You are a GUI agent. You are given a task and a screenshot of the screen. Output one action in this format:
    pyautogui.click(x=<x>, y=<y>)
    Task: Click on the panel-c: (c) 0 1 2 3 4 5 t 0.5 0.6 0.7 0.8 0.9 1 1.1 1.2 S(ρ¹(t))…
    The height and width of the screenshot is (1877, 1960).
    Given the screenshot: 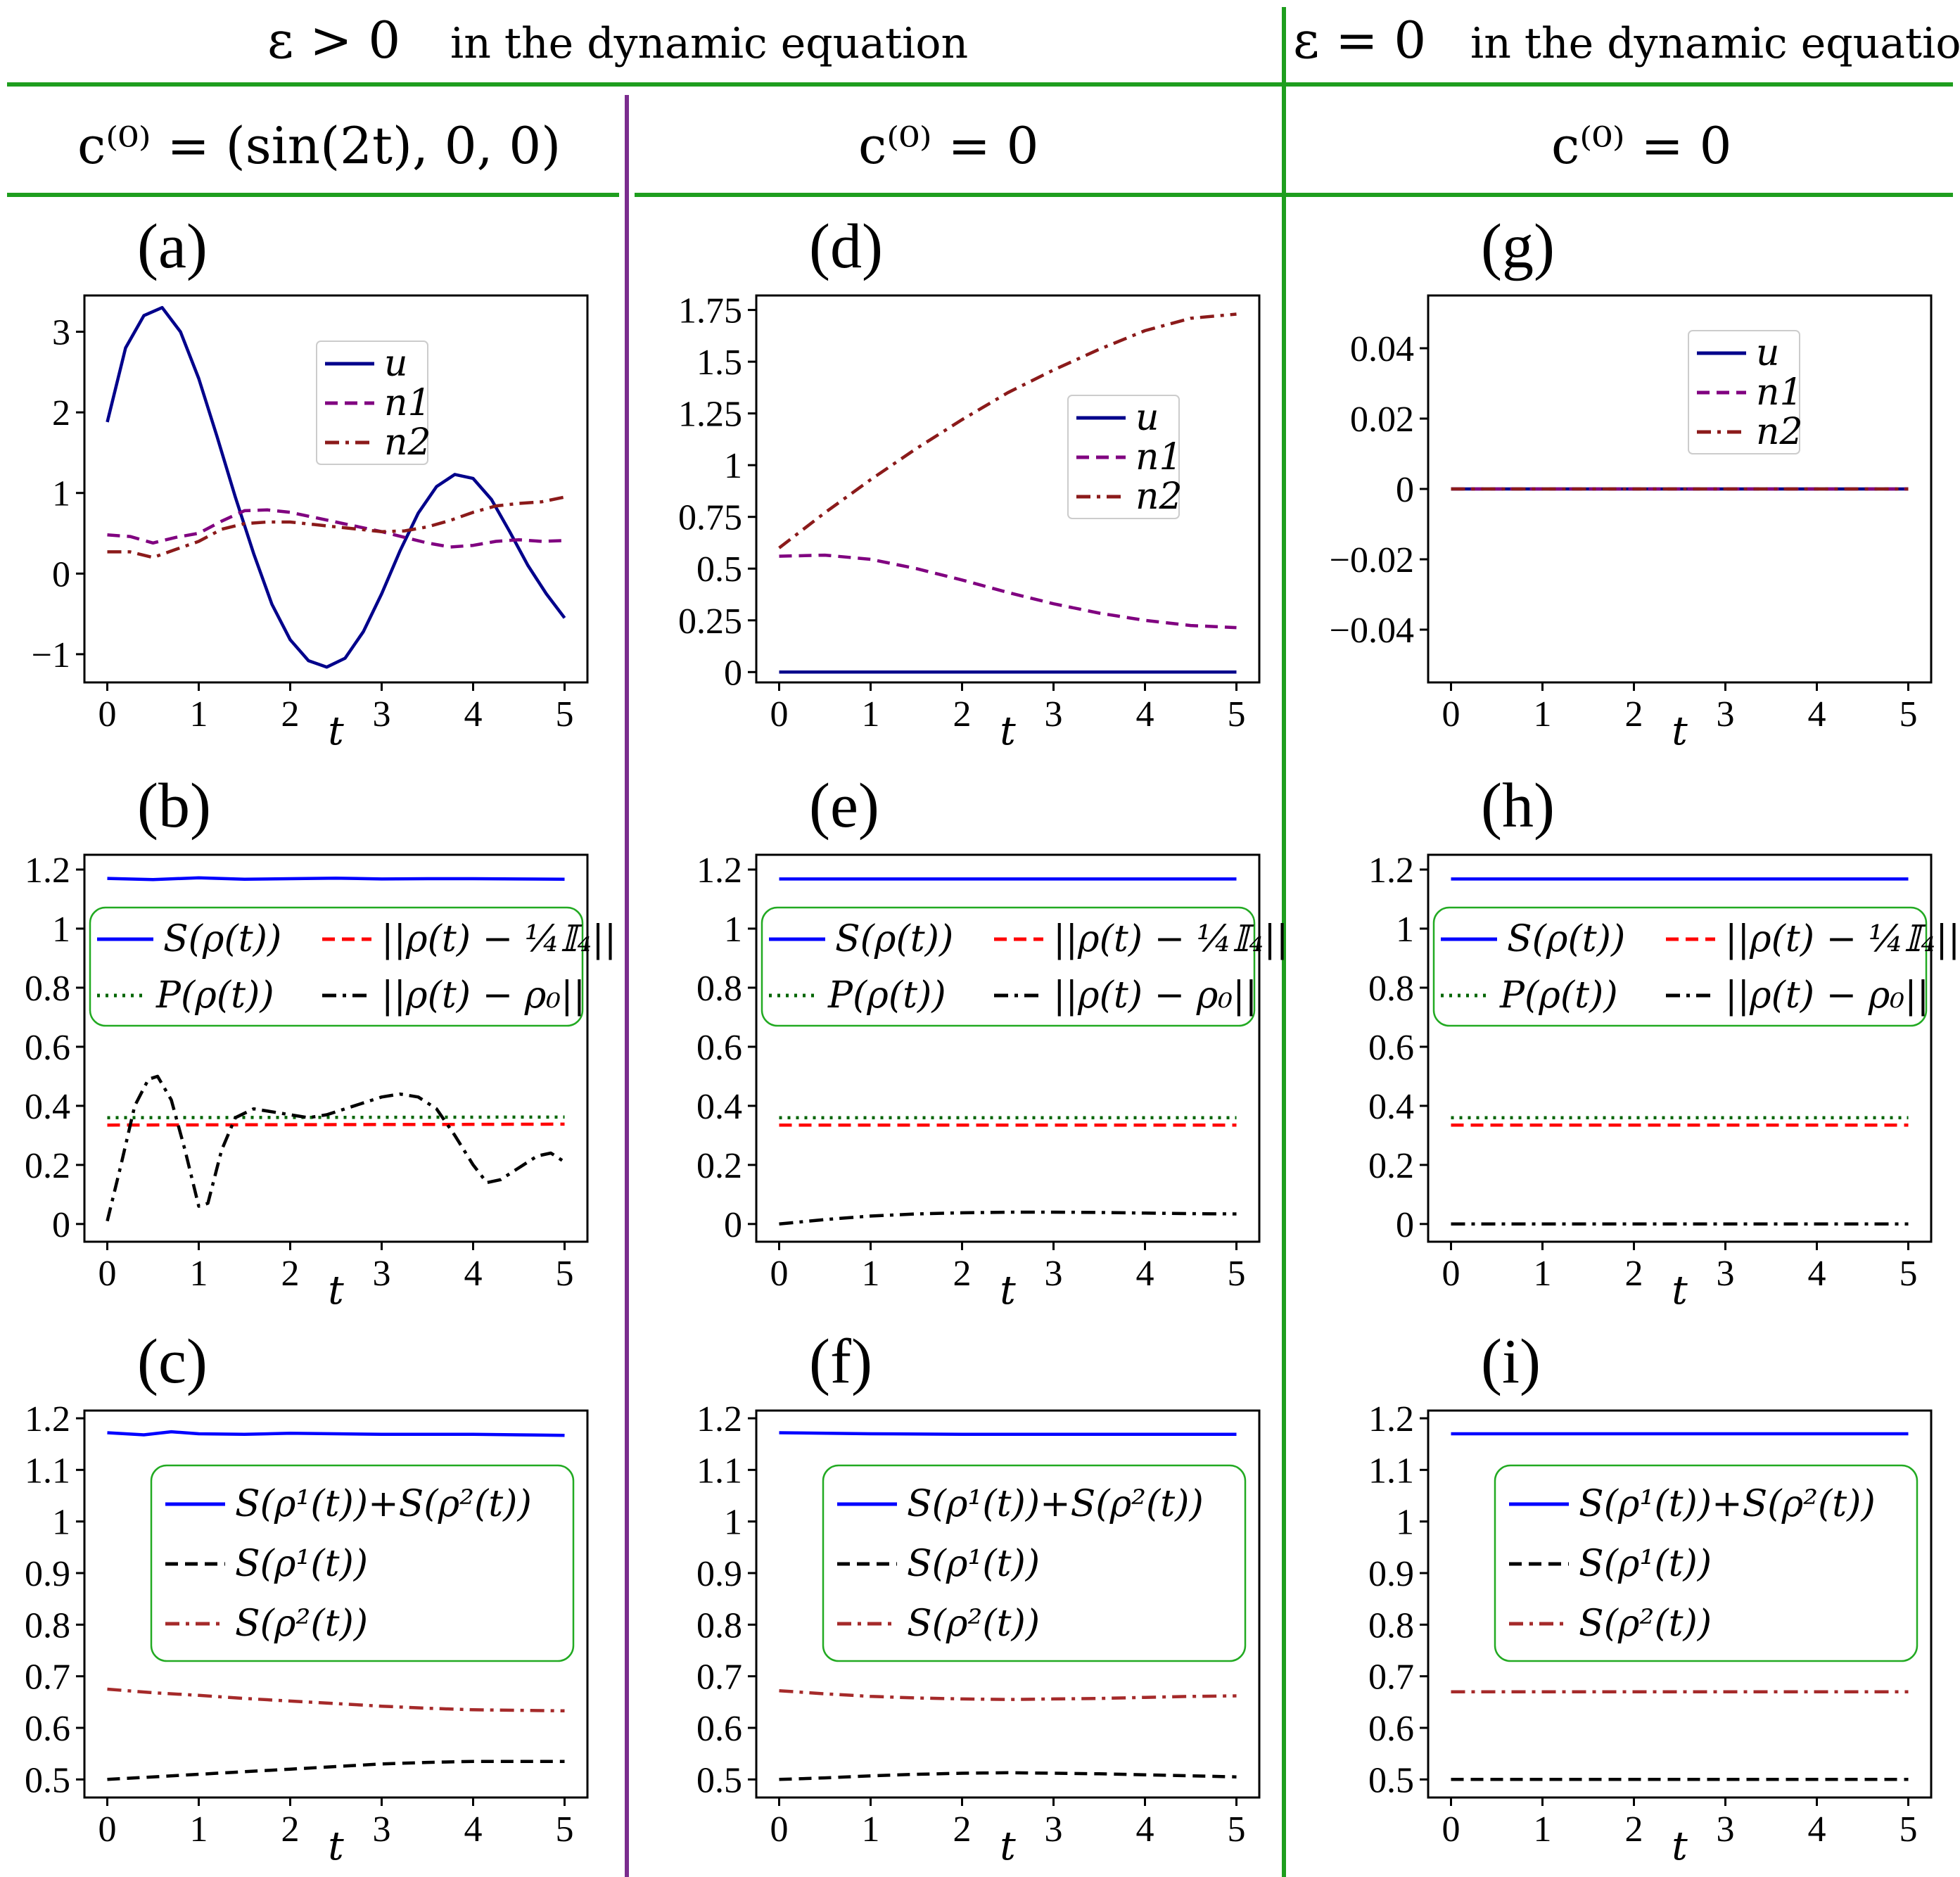 What is the action you would take?
    pyautogui.click(x=307, y=1598)
    